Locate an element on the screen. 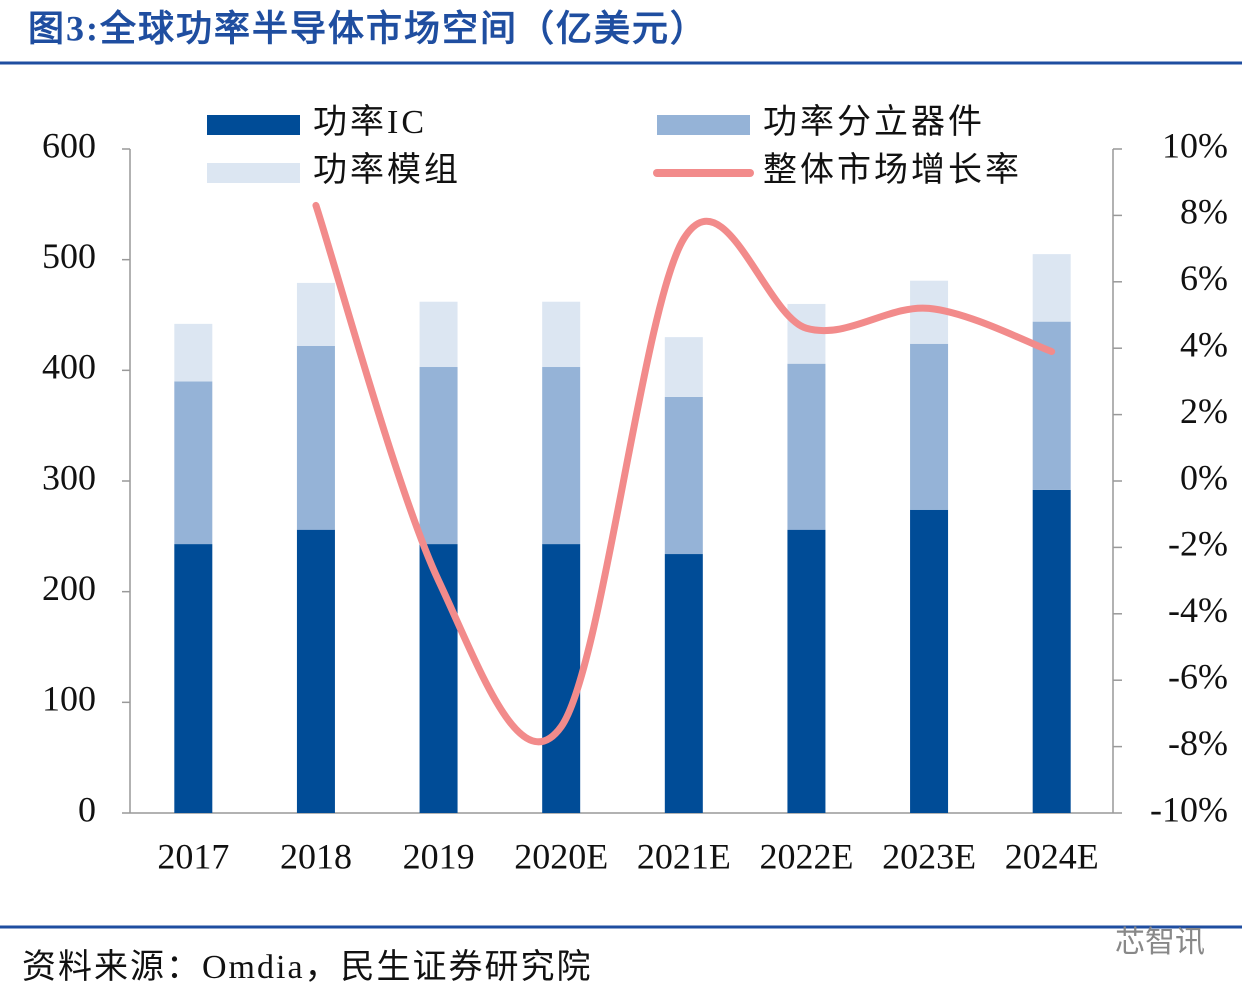 Image resolution: width=1242 pixels, height=1005 pixels. y-tick-label: 400 is located at coordinates (69, 367).